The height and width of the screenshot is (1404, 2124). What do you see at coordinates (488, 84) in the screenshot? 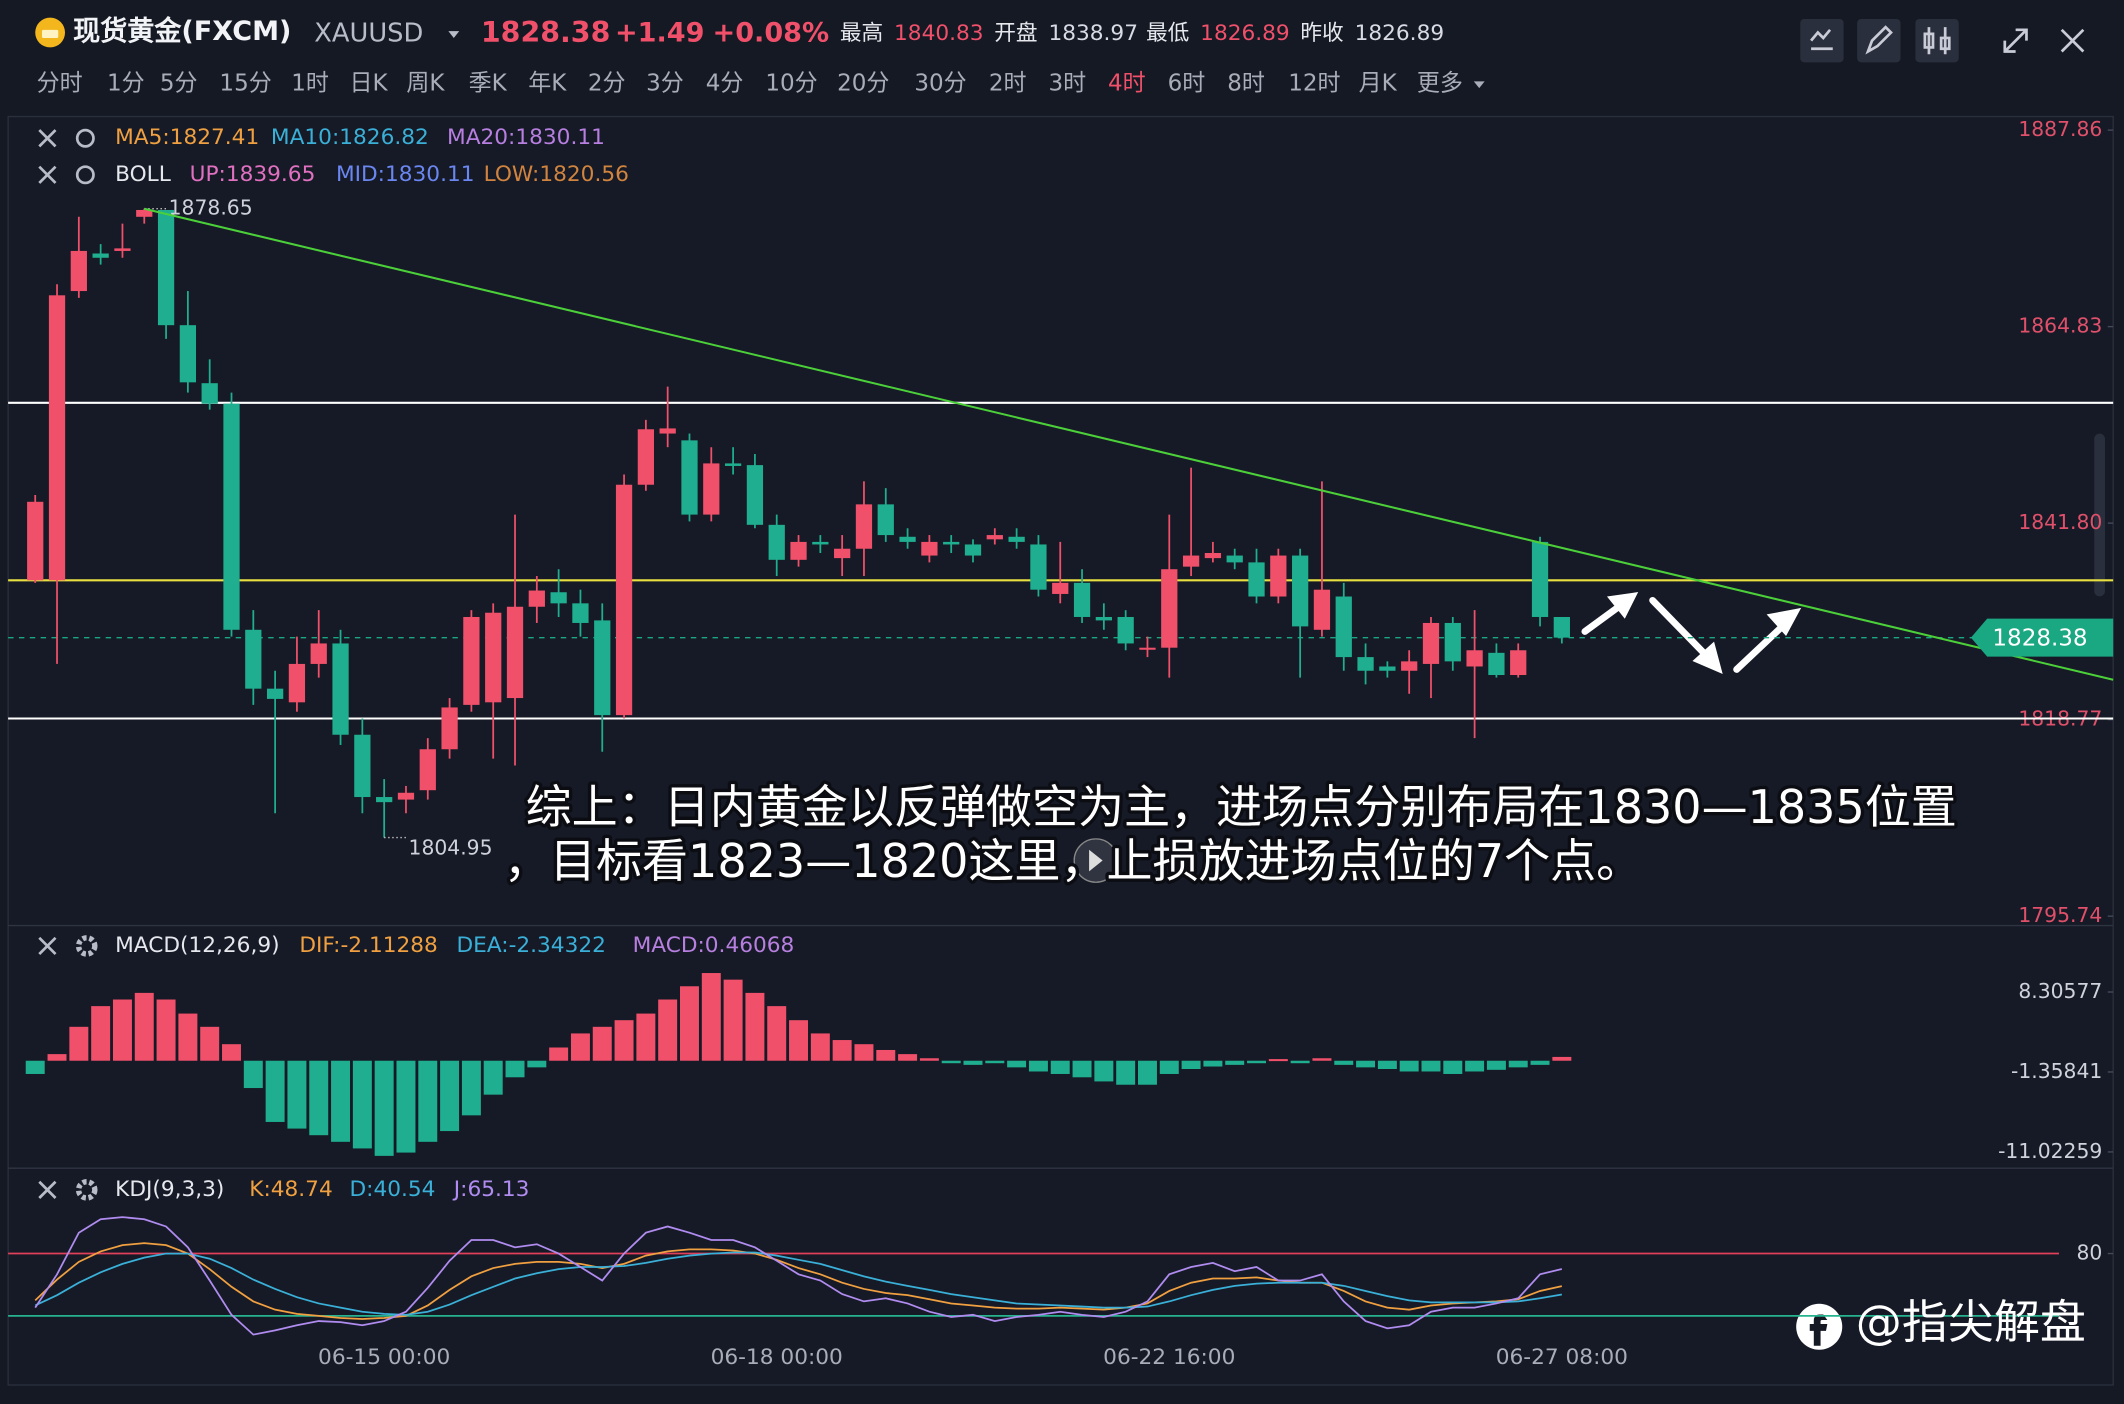
I see `timeframe-tab: 季K` at bounding box center [488, 84].